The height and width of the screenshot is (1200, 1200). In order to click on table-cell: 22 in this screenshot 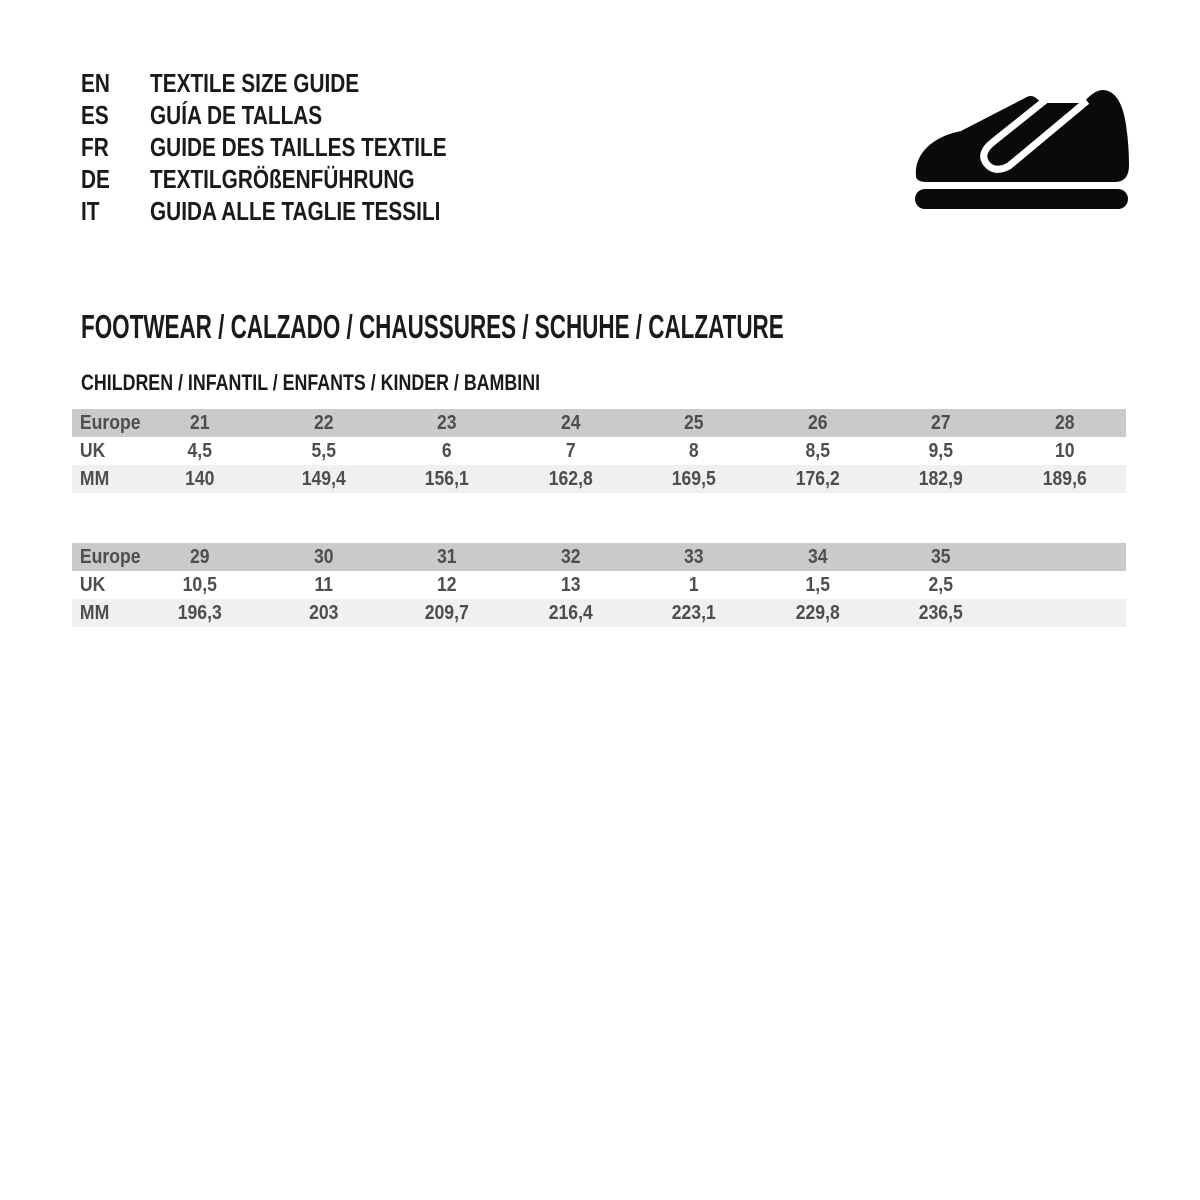, I will do `click(323, 422)`.